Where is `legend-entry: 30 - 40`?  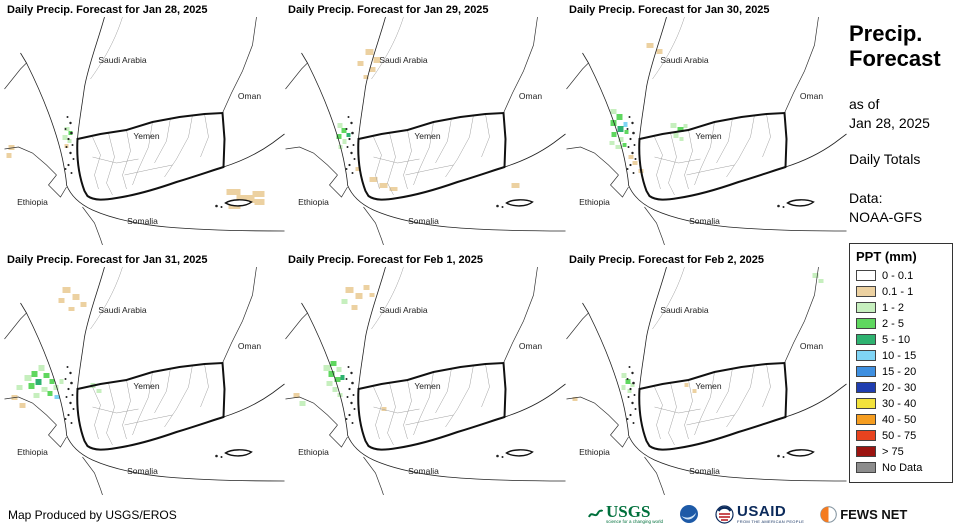 legend-entry: 30 - 40 is located at coordinates (901, 404).